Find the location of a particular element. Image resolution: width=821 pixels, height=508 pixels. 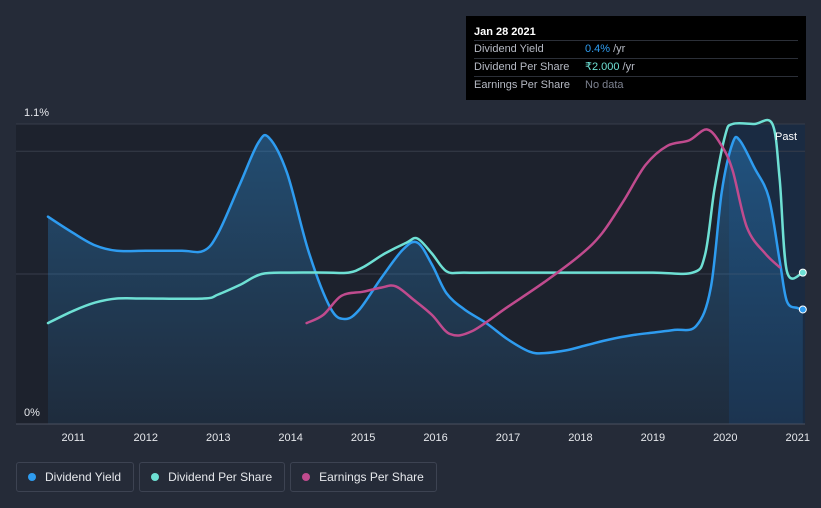

legend-item-dividend-yield: Dividend Yield is located at coordinates (75, 477).